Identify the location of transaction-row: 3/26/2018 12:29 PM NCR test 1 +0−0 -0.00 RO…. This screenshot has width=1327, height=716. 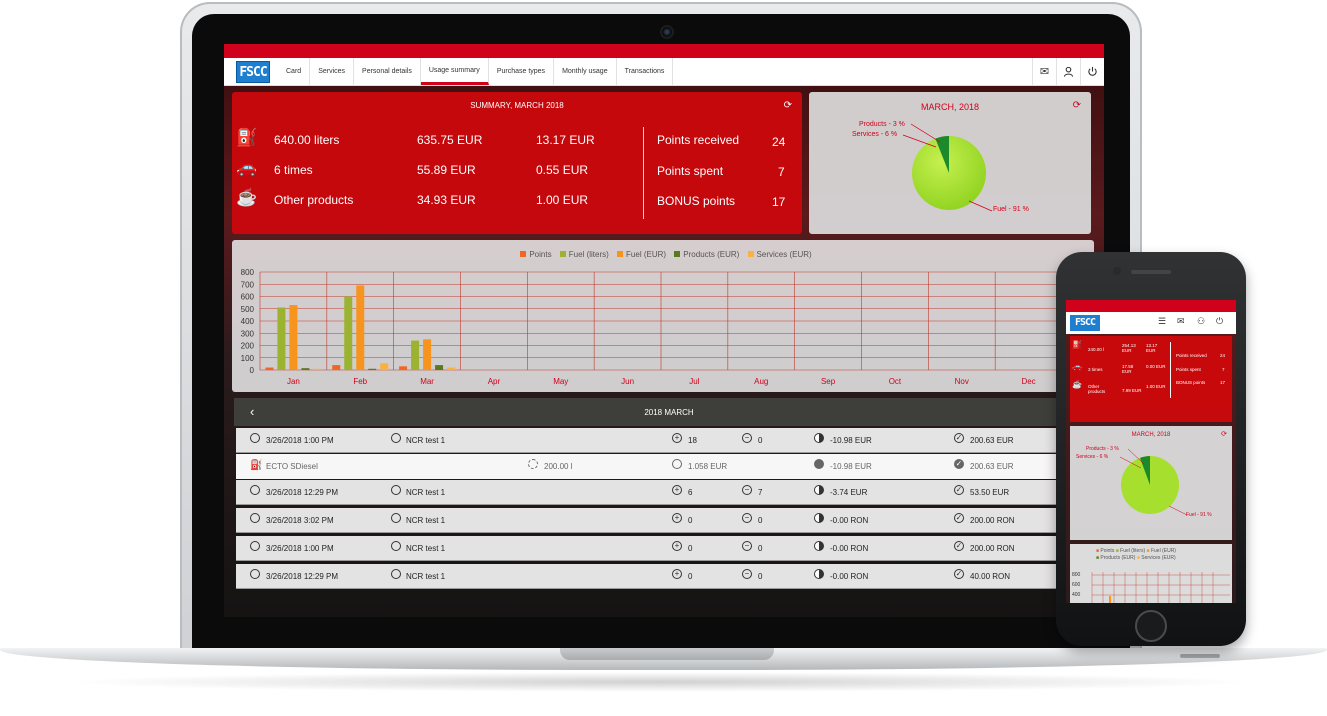
(669, 576).